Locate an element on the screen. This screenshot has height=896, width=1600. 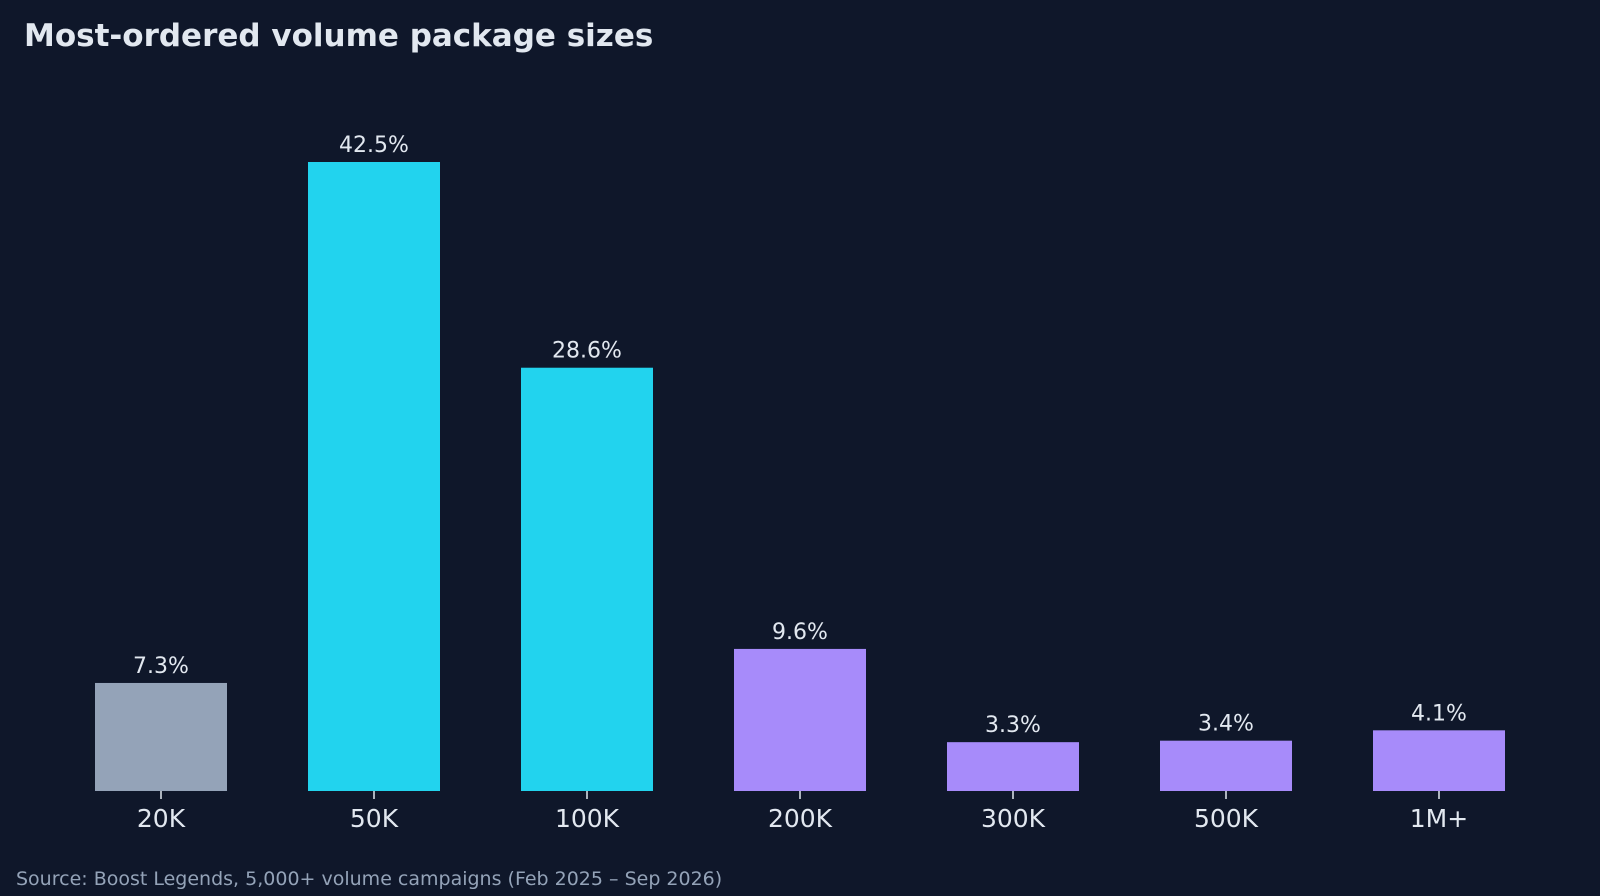
x-tick-label: 500K is located at coordinates (1226, 818).